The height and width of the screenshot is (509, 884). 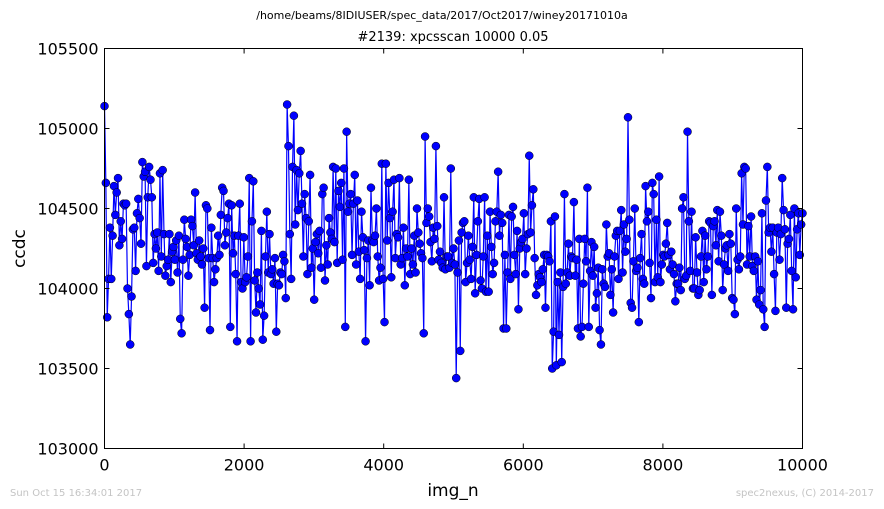 I want to click on x-tick-label: 8000, so click(x=663, y=465).